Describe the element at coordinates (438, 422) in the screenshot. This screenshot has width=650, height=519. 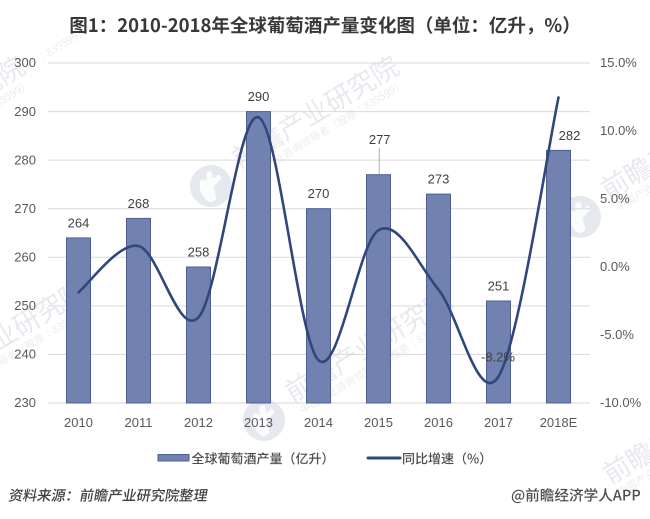
I see `svg-text: 2016` at that location.